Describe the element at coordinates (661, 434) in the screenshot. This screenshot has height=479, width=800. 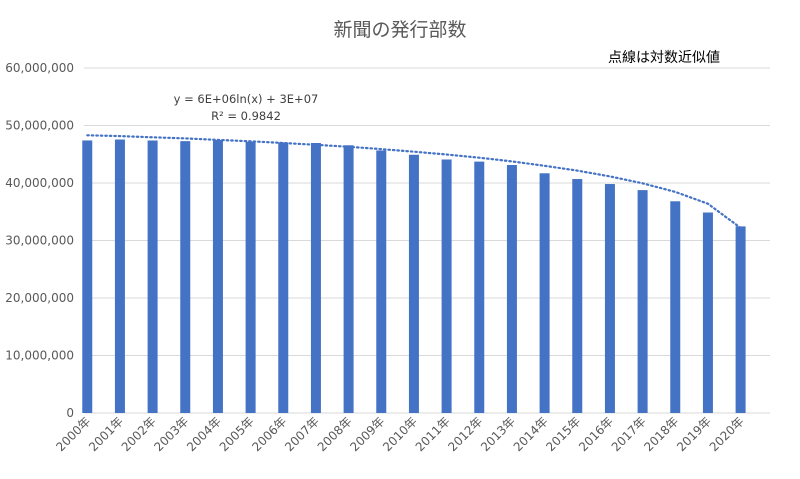
I see `x-tick-label: 2018年` at that location.